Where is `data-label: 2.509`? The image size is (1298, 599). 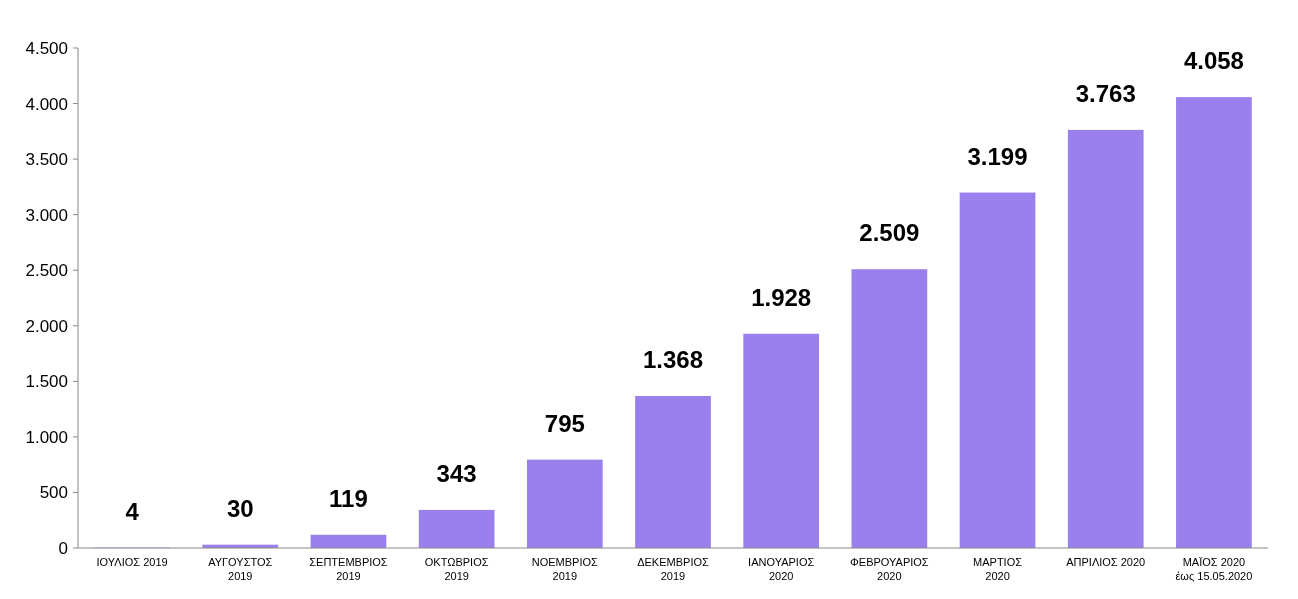 data-label: 2.509 is located at coordinates (889, 233).